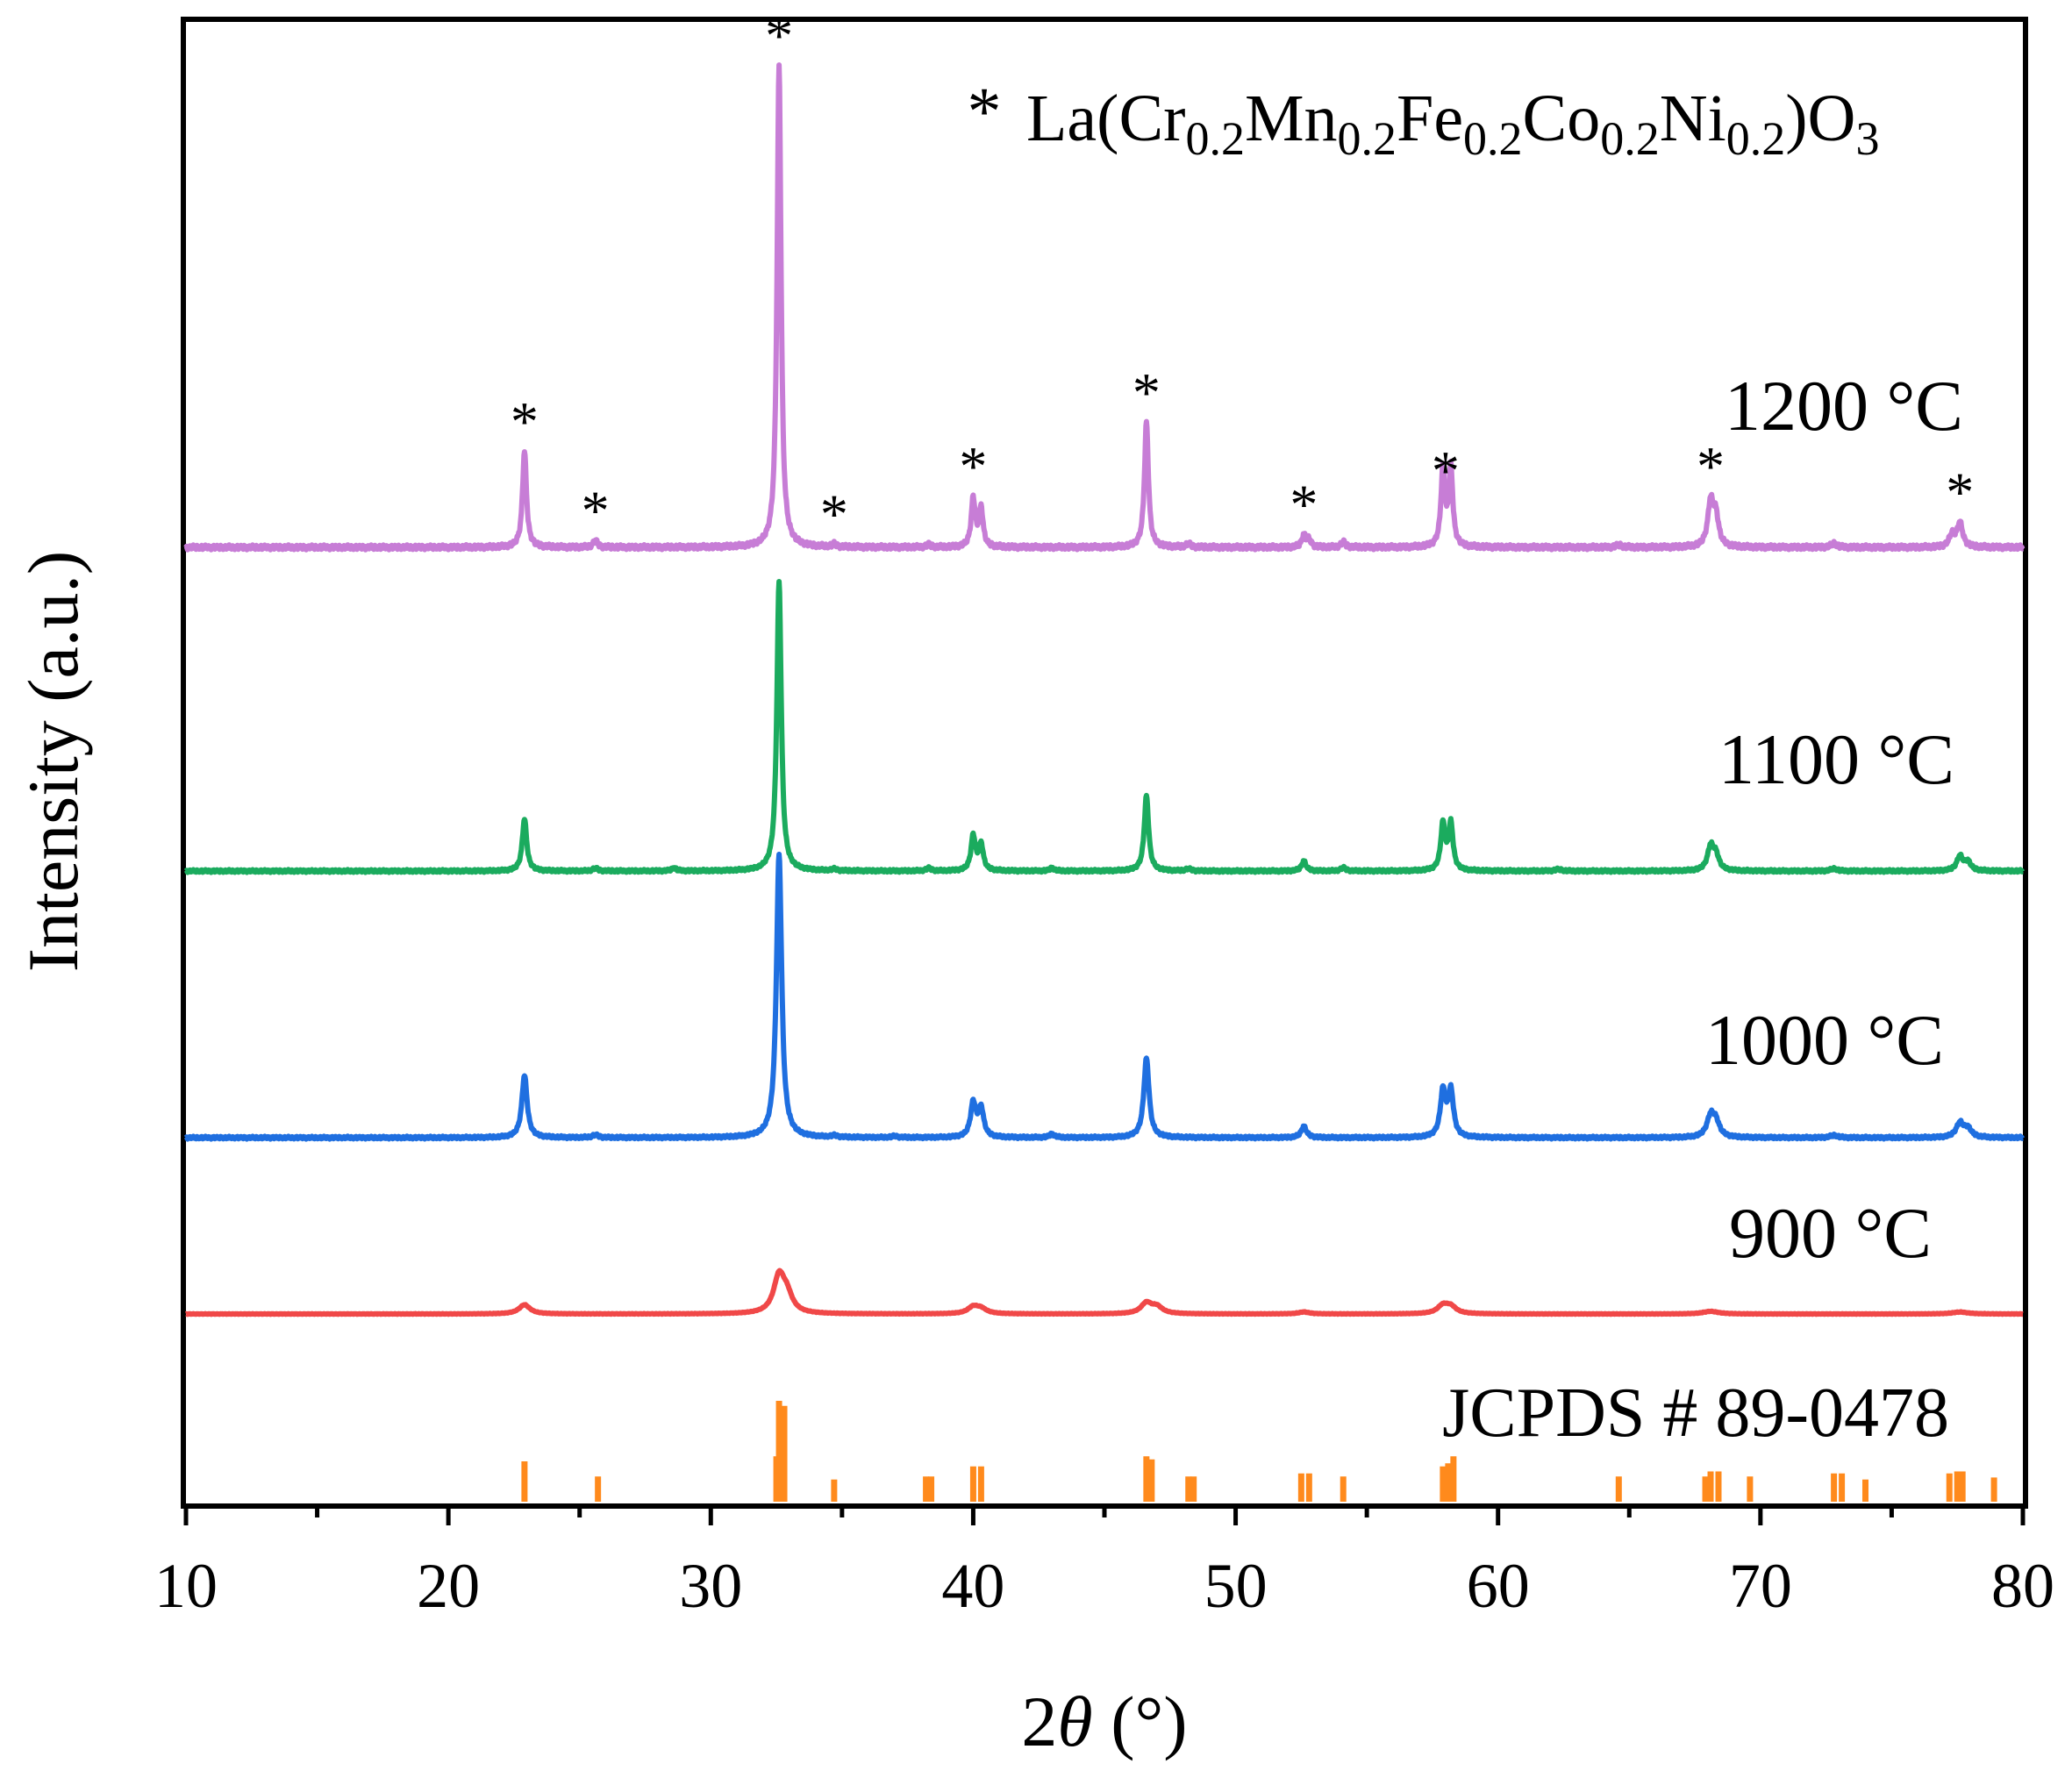 This screenshot has width=2072, height=1778. I want to click on y-axis-label: Intensity (a.u.), so click(53, 761).